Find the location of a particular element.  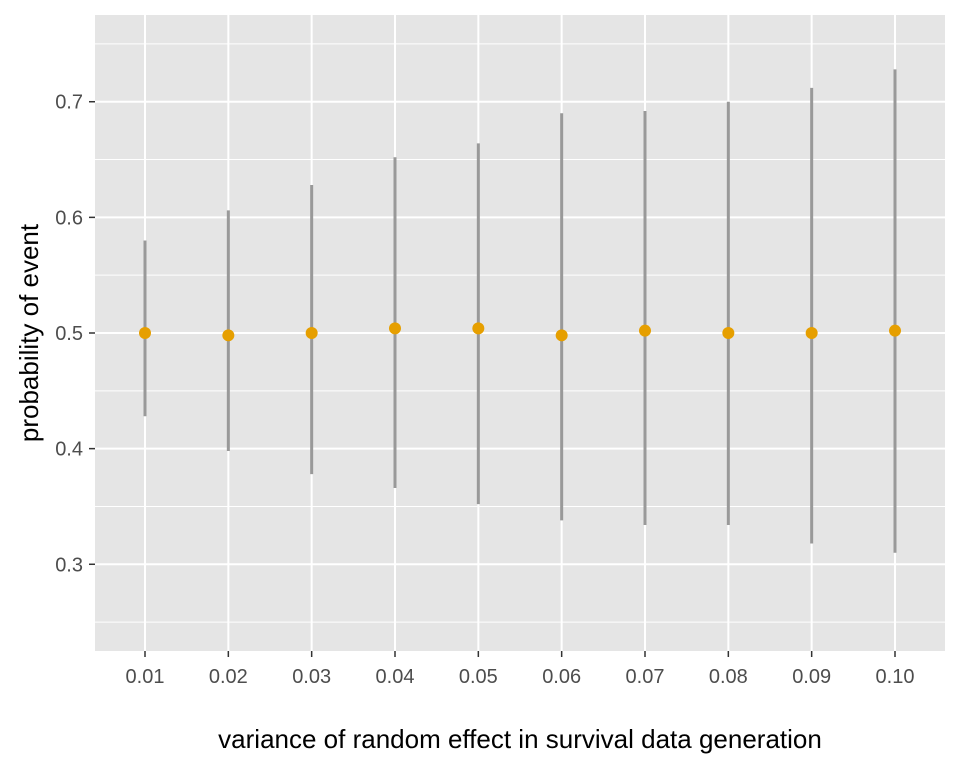

y-tick-label: 0.6 is located at coordinates (69, 218).